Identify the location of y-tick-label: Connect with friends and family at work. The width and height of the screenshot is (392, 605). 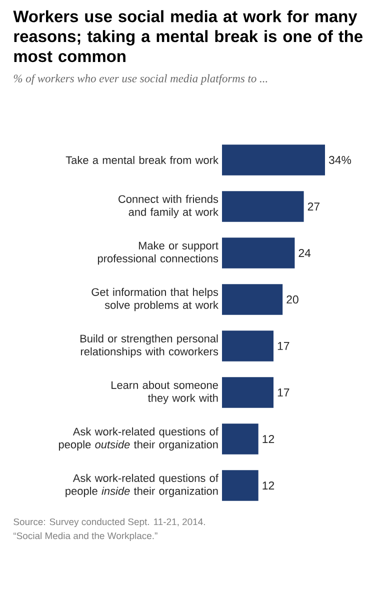
(168, 206).